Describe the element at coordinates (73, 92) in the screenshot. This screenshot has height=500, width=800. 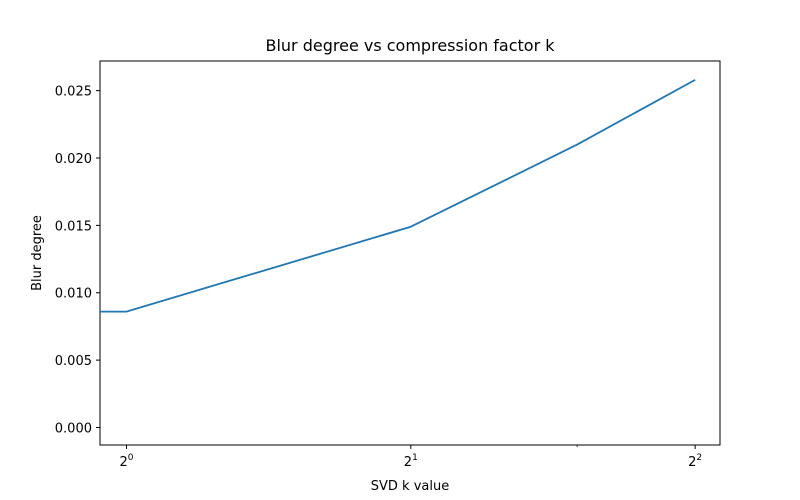
I see `y-tick-label: 0.025` at that location.